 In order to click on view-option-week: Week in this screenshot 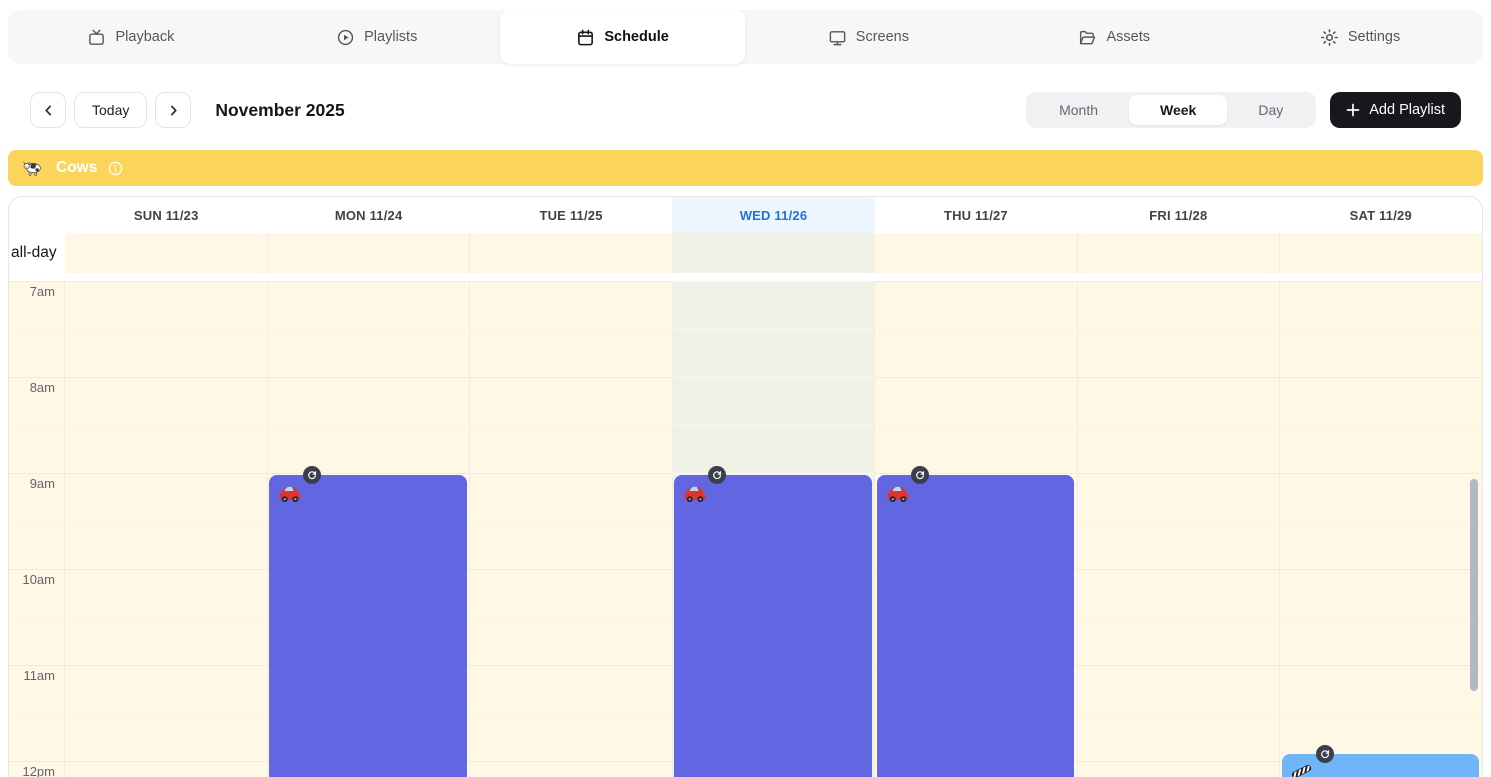, I will do `click(1178, 110)`.